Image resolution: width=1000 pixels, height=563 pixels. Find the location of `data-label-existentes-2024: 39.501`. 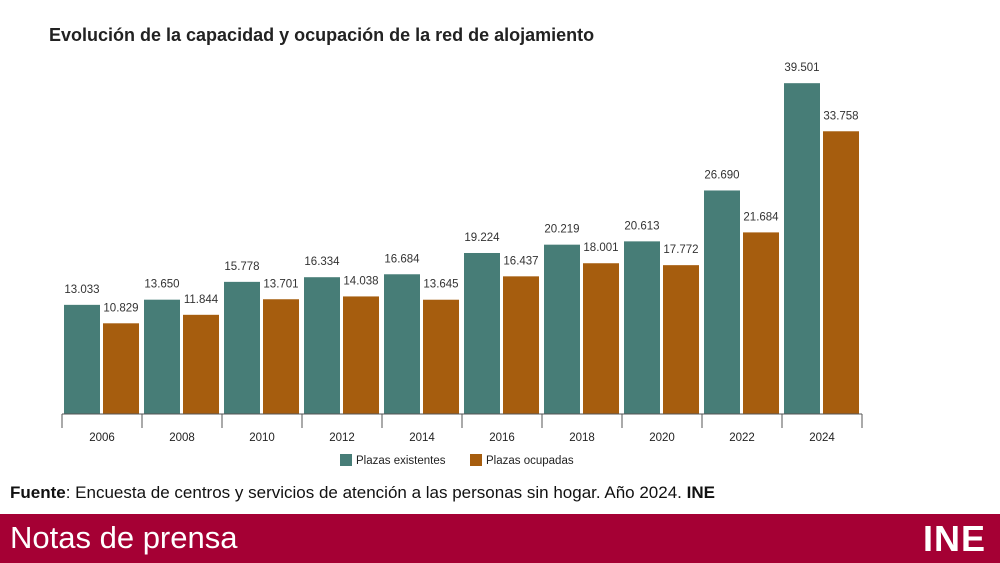

data-label-existentes-2024: 39.501 is located at coordinates (801, 68).